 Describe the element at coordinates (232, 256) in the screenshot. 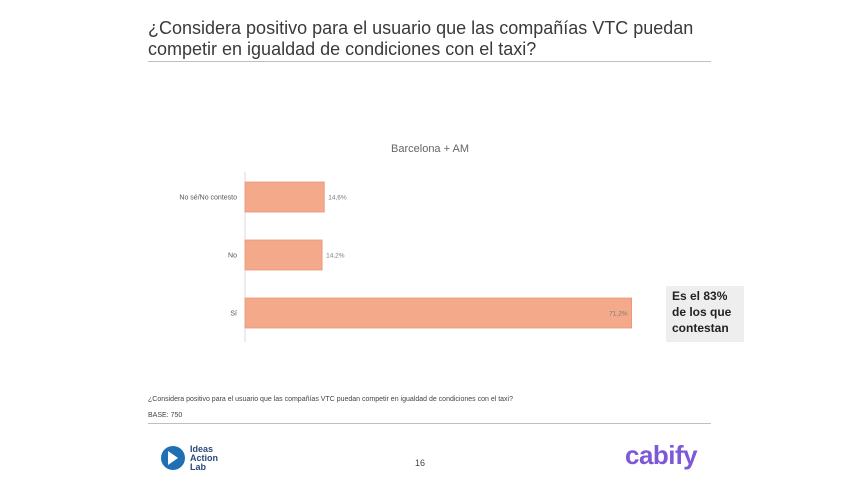

I see `category-label-1: No` at that location.